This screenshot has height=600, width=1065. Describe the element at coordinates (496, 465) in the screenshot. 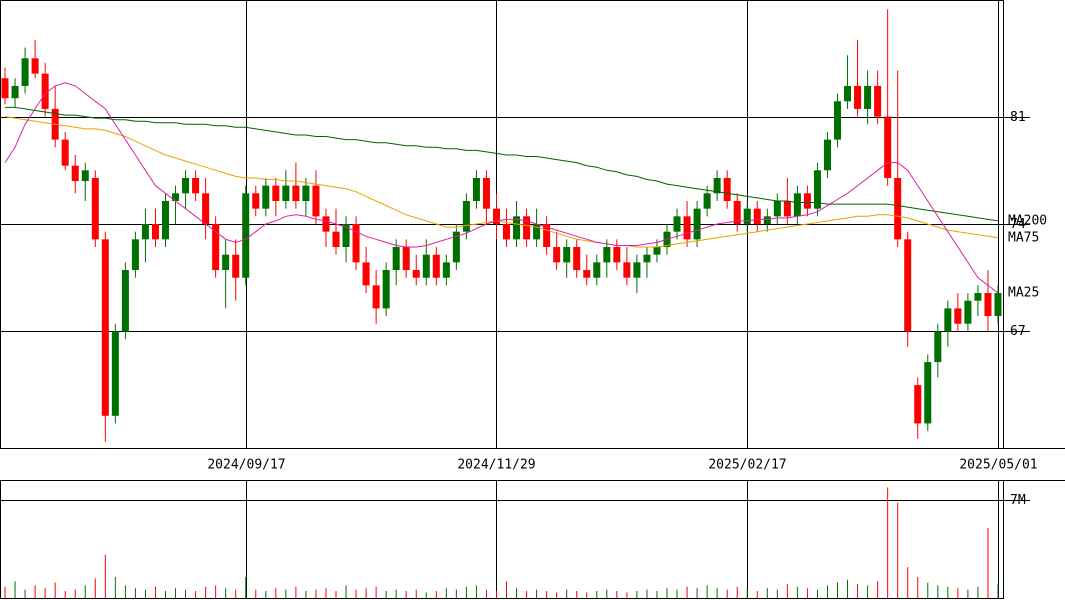

I see `x-tick-label: 2024/11/29` at that location.